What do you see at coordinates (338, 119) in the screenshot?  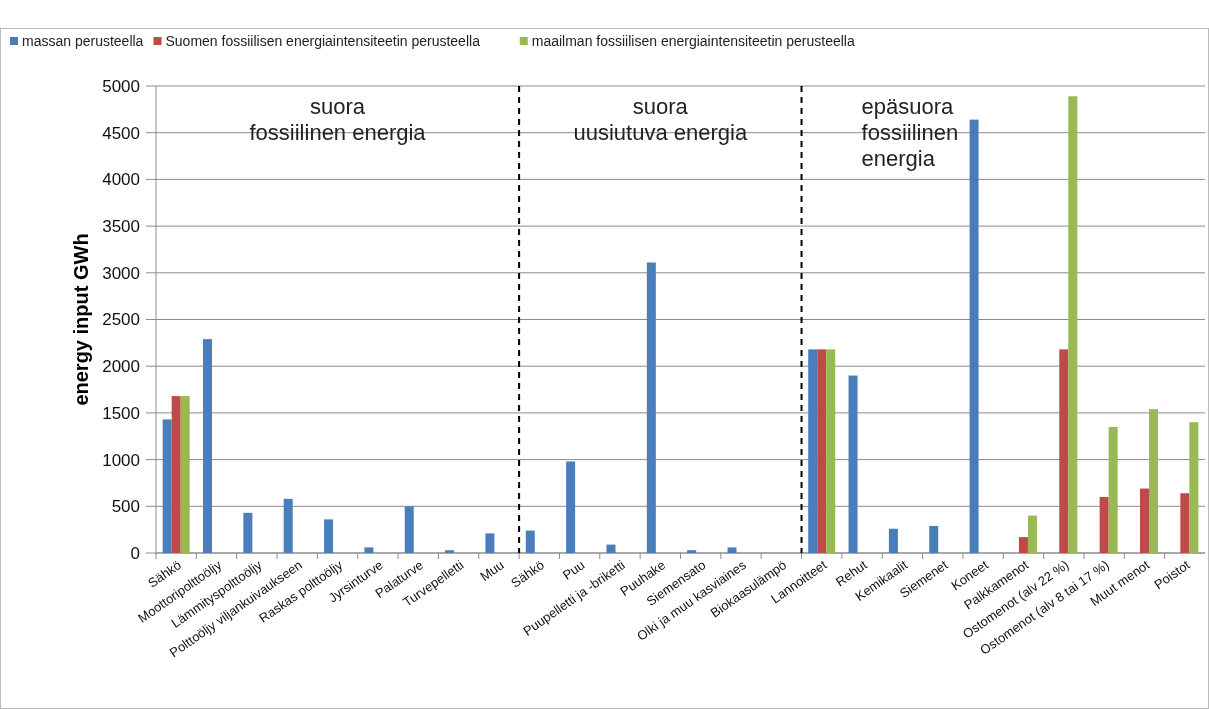 I see `annotation: suora fossiilinen energia` at bounding box center [338, 119].